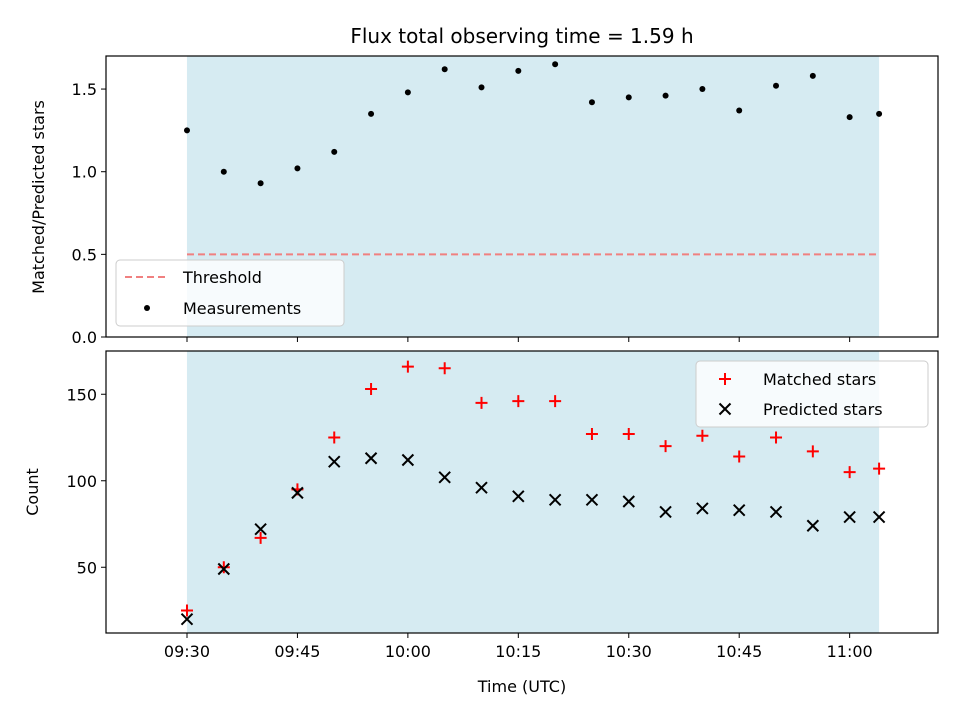  What do you see at coordinates (81, 481) in the screenshot?
I see `y-tick-label: 100` at bounding box center [81, 481].